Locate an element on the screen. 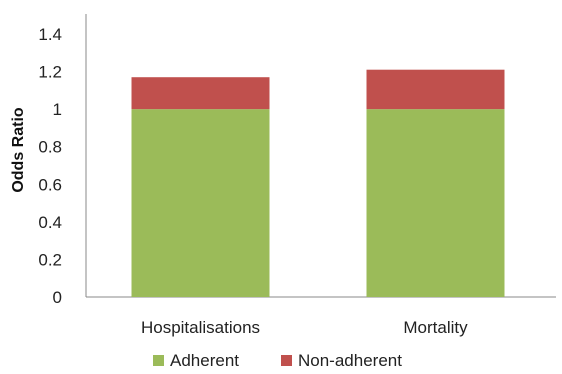  legend-label: Non-adherent is located at coordinates (350, 360).